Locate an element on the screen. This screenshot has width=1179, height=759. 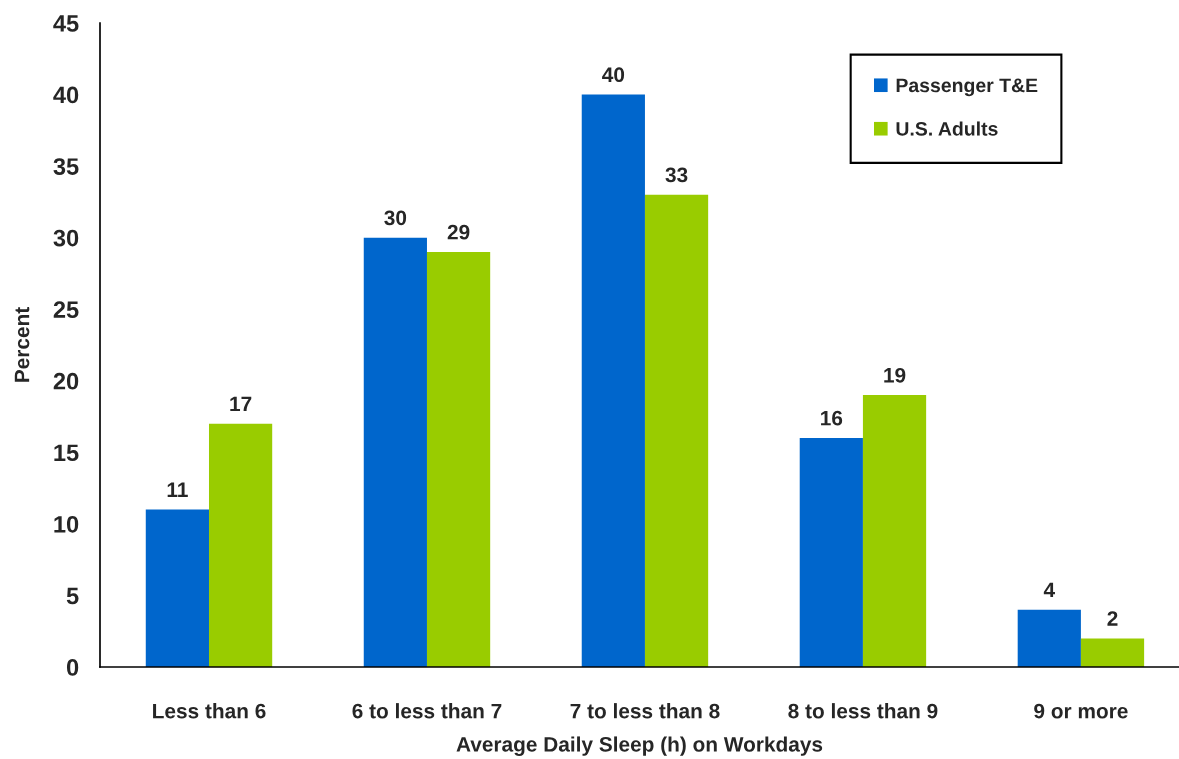
y-tick-label: 35 is located at coordinates (66, 166).